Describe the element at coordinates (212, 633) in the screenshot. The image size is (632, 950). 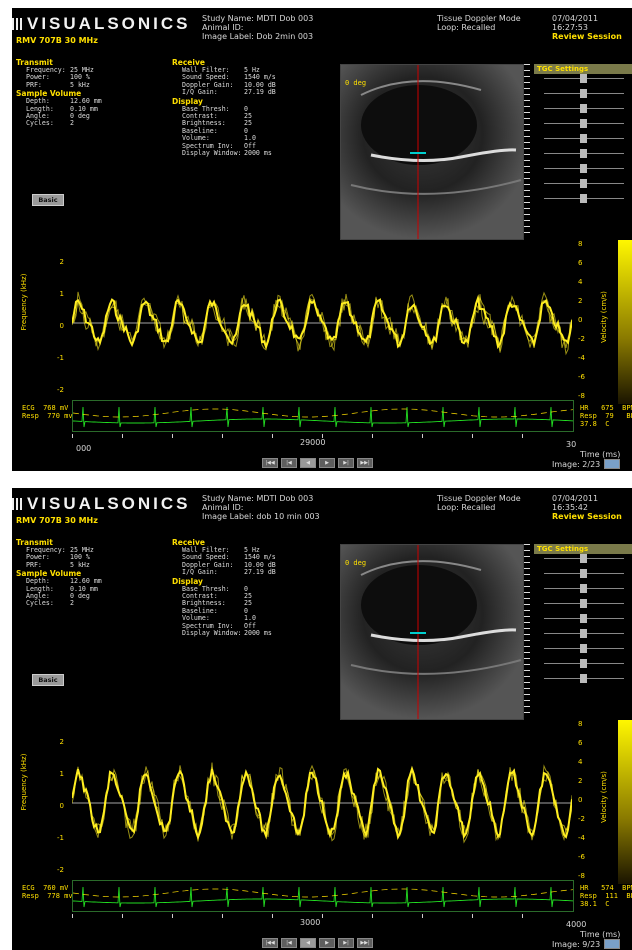
I see `param-name: Display Window:` at that location.